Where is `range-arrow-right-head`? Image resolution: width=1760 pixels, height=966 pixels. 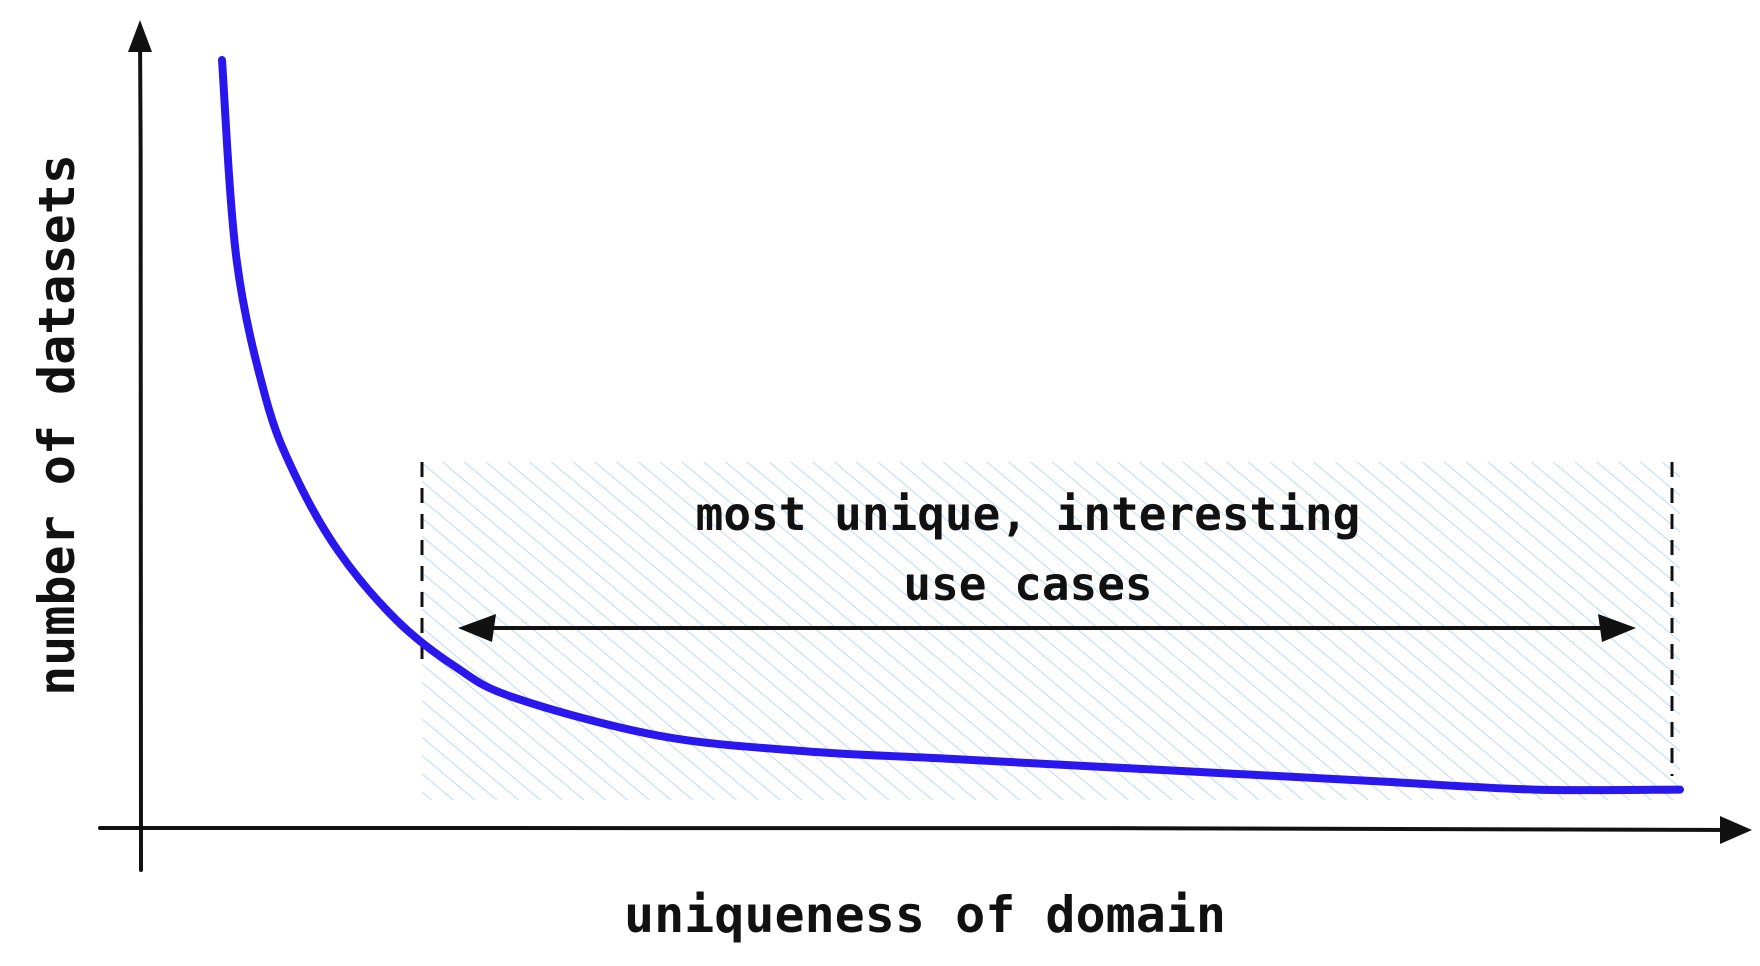
range-arrow-right-head is located at coordinates (1617, 628).